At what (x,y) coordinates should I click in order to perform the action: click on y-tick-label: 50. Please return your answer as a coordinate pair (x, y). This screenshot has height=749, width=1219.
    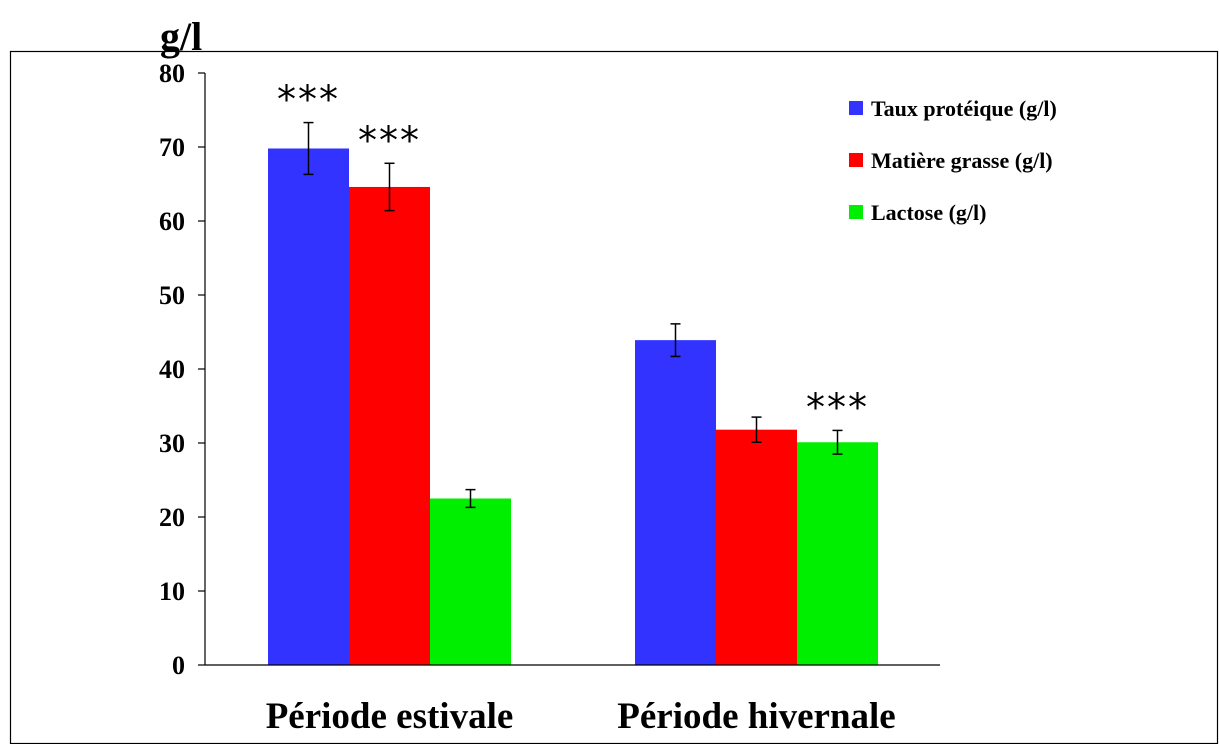
    Looking at the image, I should click on (172, 295).